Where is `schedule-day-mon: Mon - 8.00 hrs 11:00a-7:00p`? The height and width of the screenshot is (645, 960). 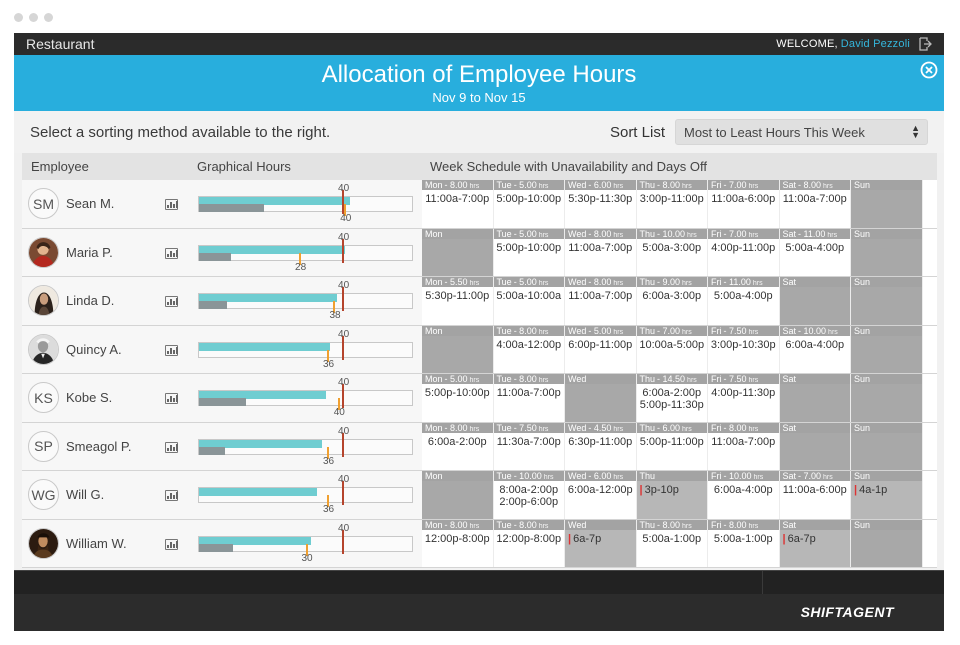 schedule-day-mon: Mon - 8.00 hrs 11:00a-7:00p is located at coordinates (458, 204).